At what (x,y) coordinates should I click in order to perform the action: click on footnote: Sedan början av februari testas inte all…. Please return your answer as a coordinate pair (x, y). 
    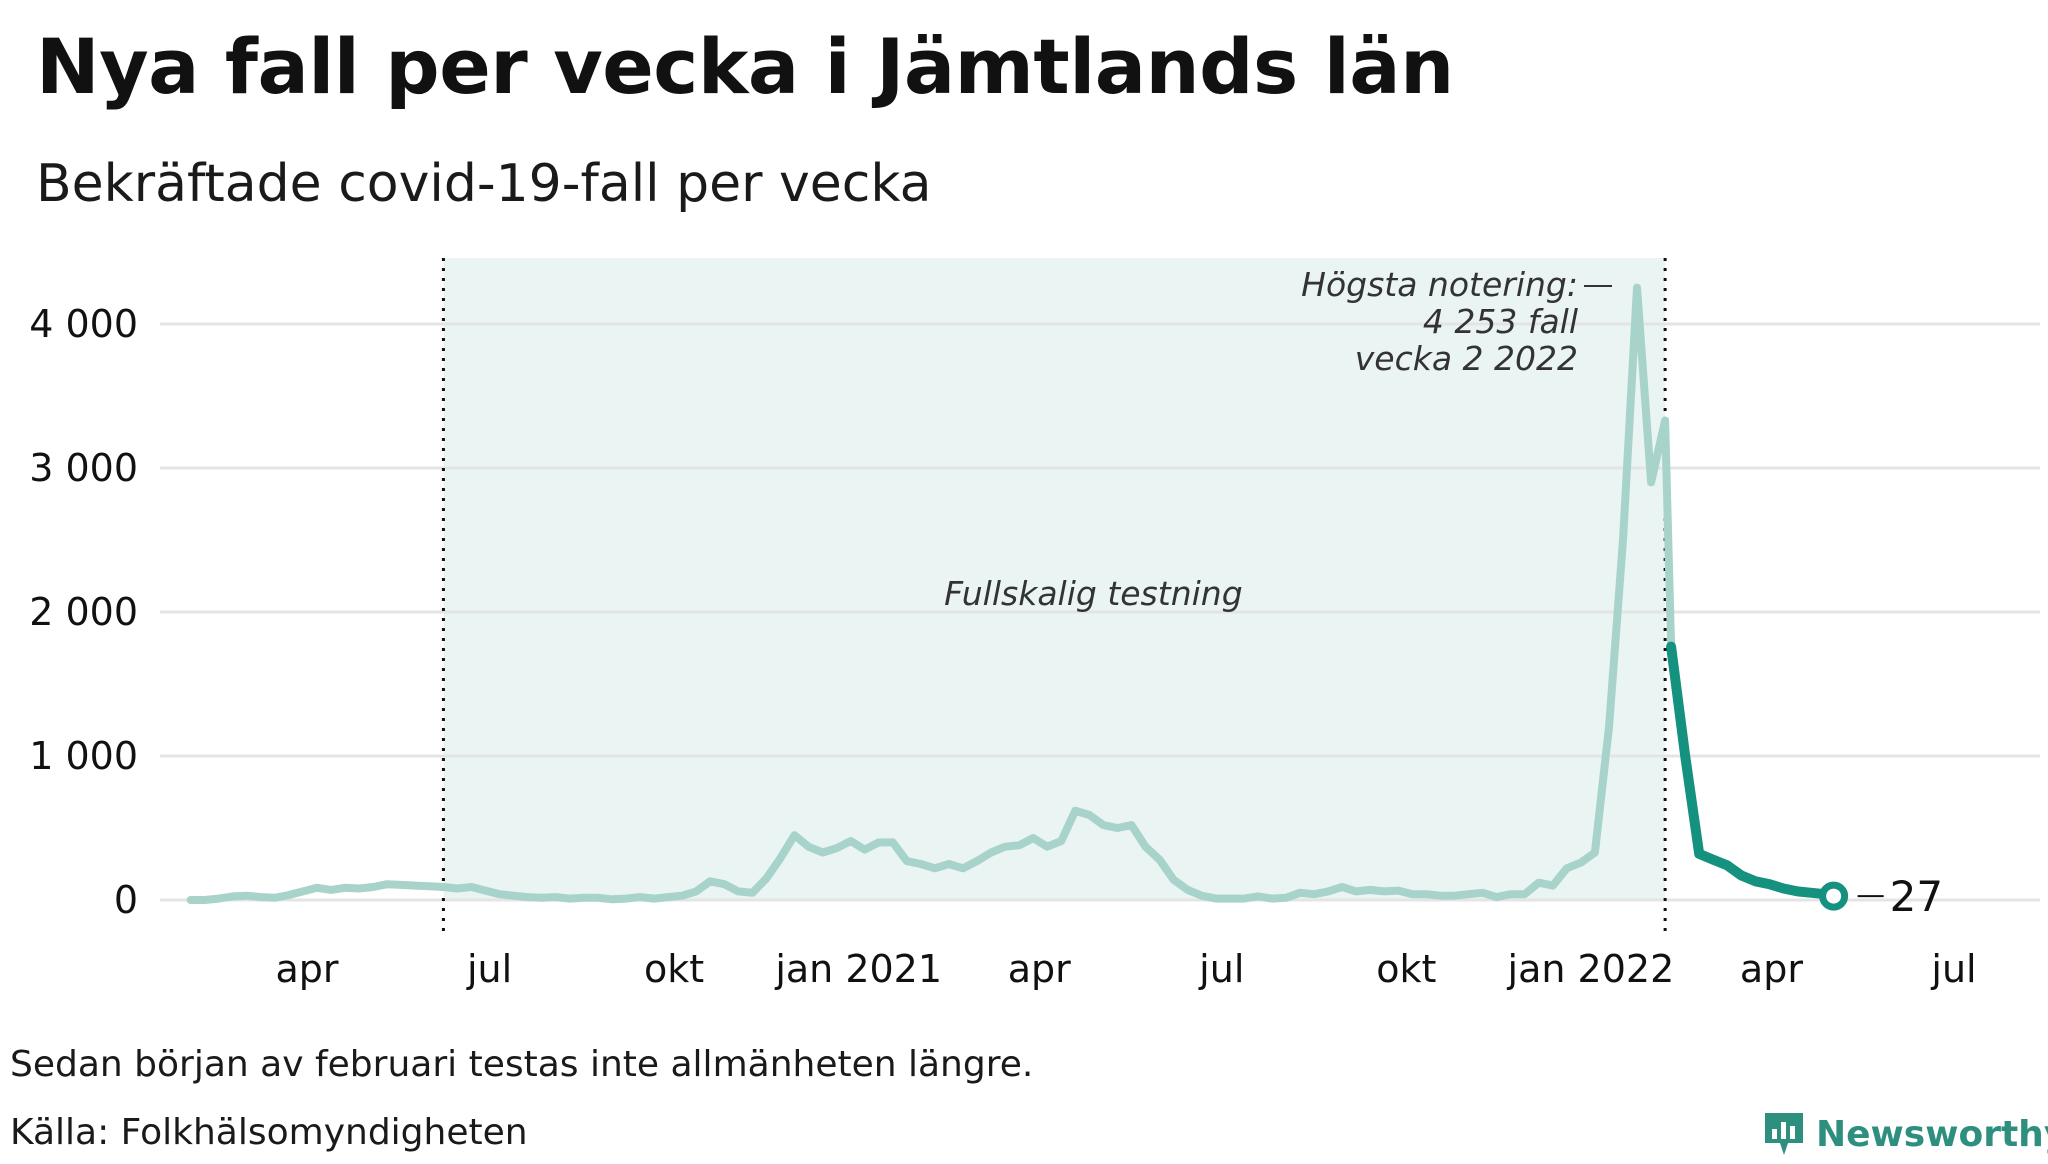
    Looking at the image, I should click on (522, 1064).